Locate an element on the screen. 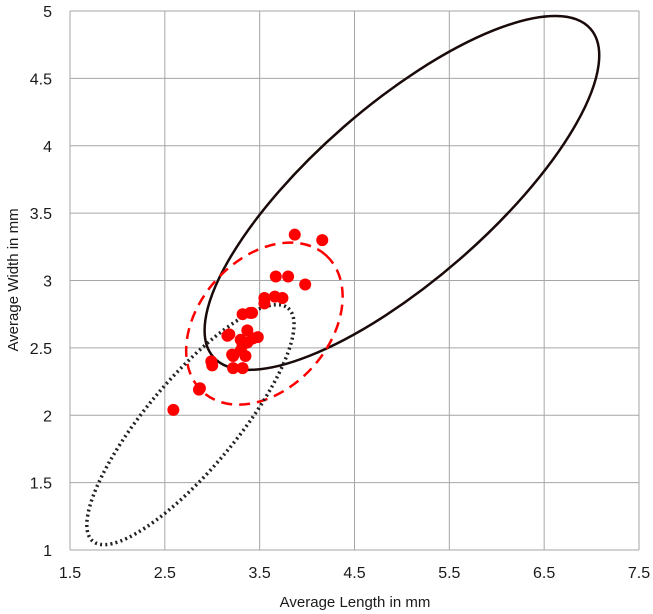 This screenshot has height=614, width=653. x-tick-label: 6.5 is located at coordinates (544, 573).